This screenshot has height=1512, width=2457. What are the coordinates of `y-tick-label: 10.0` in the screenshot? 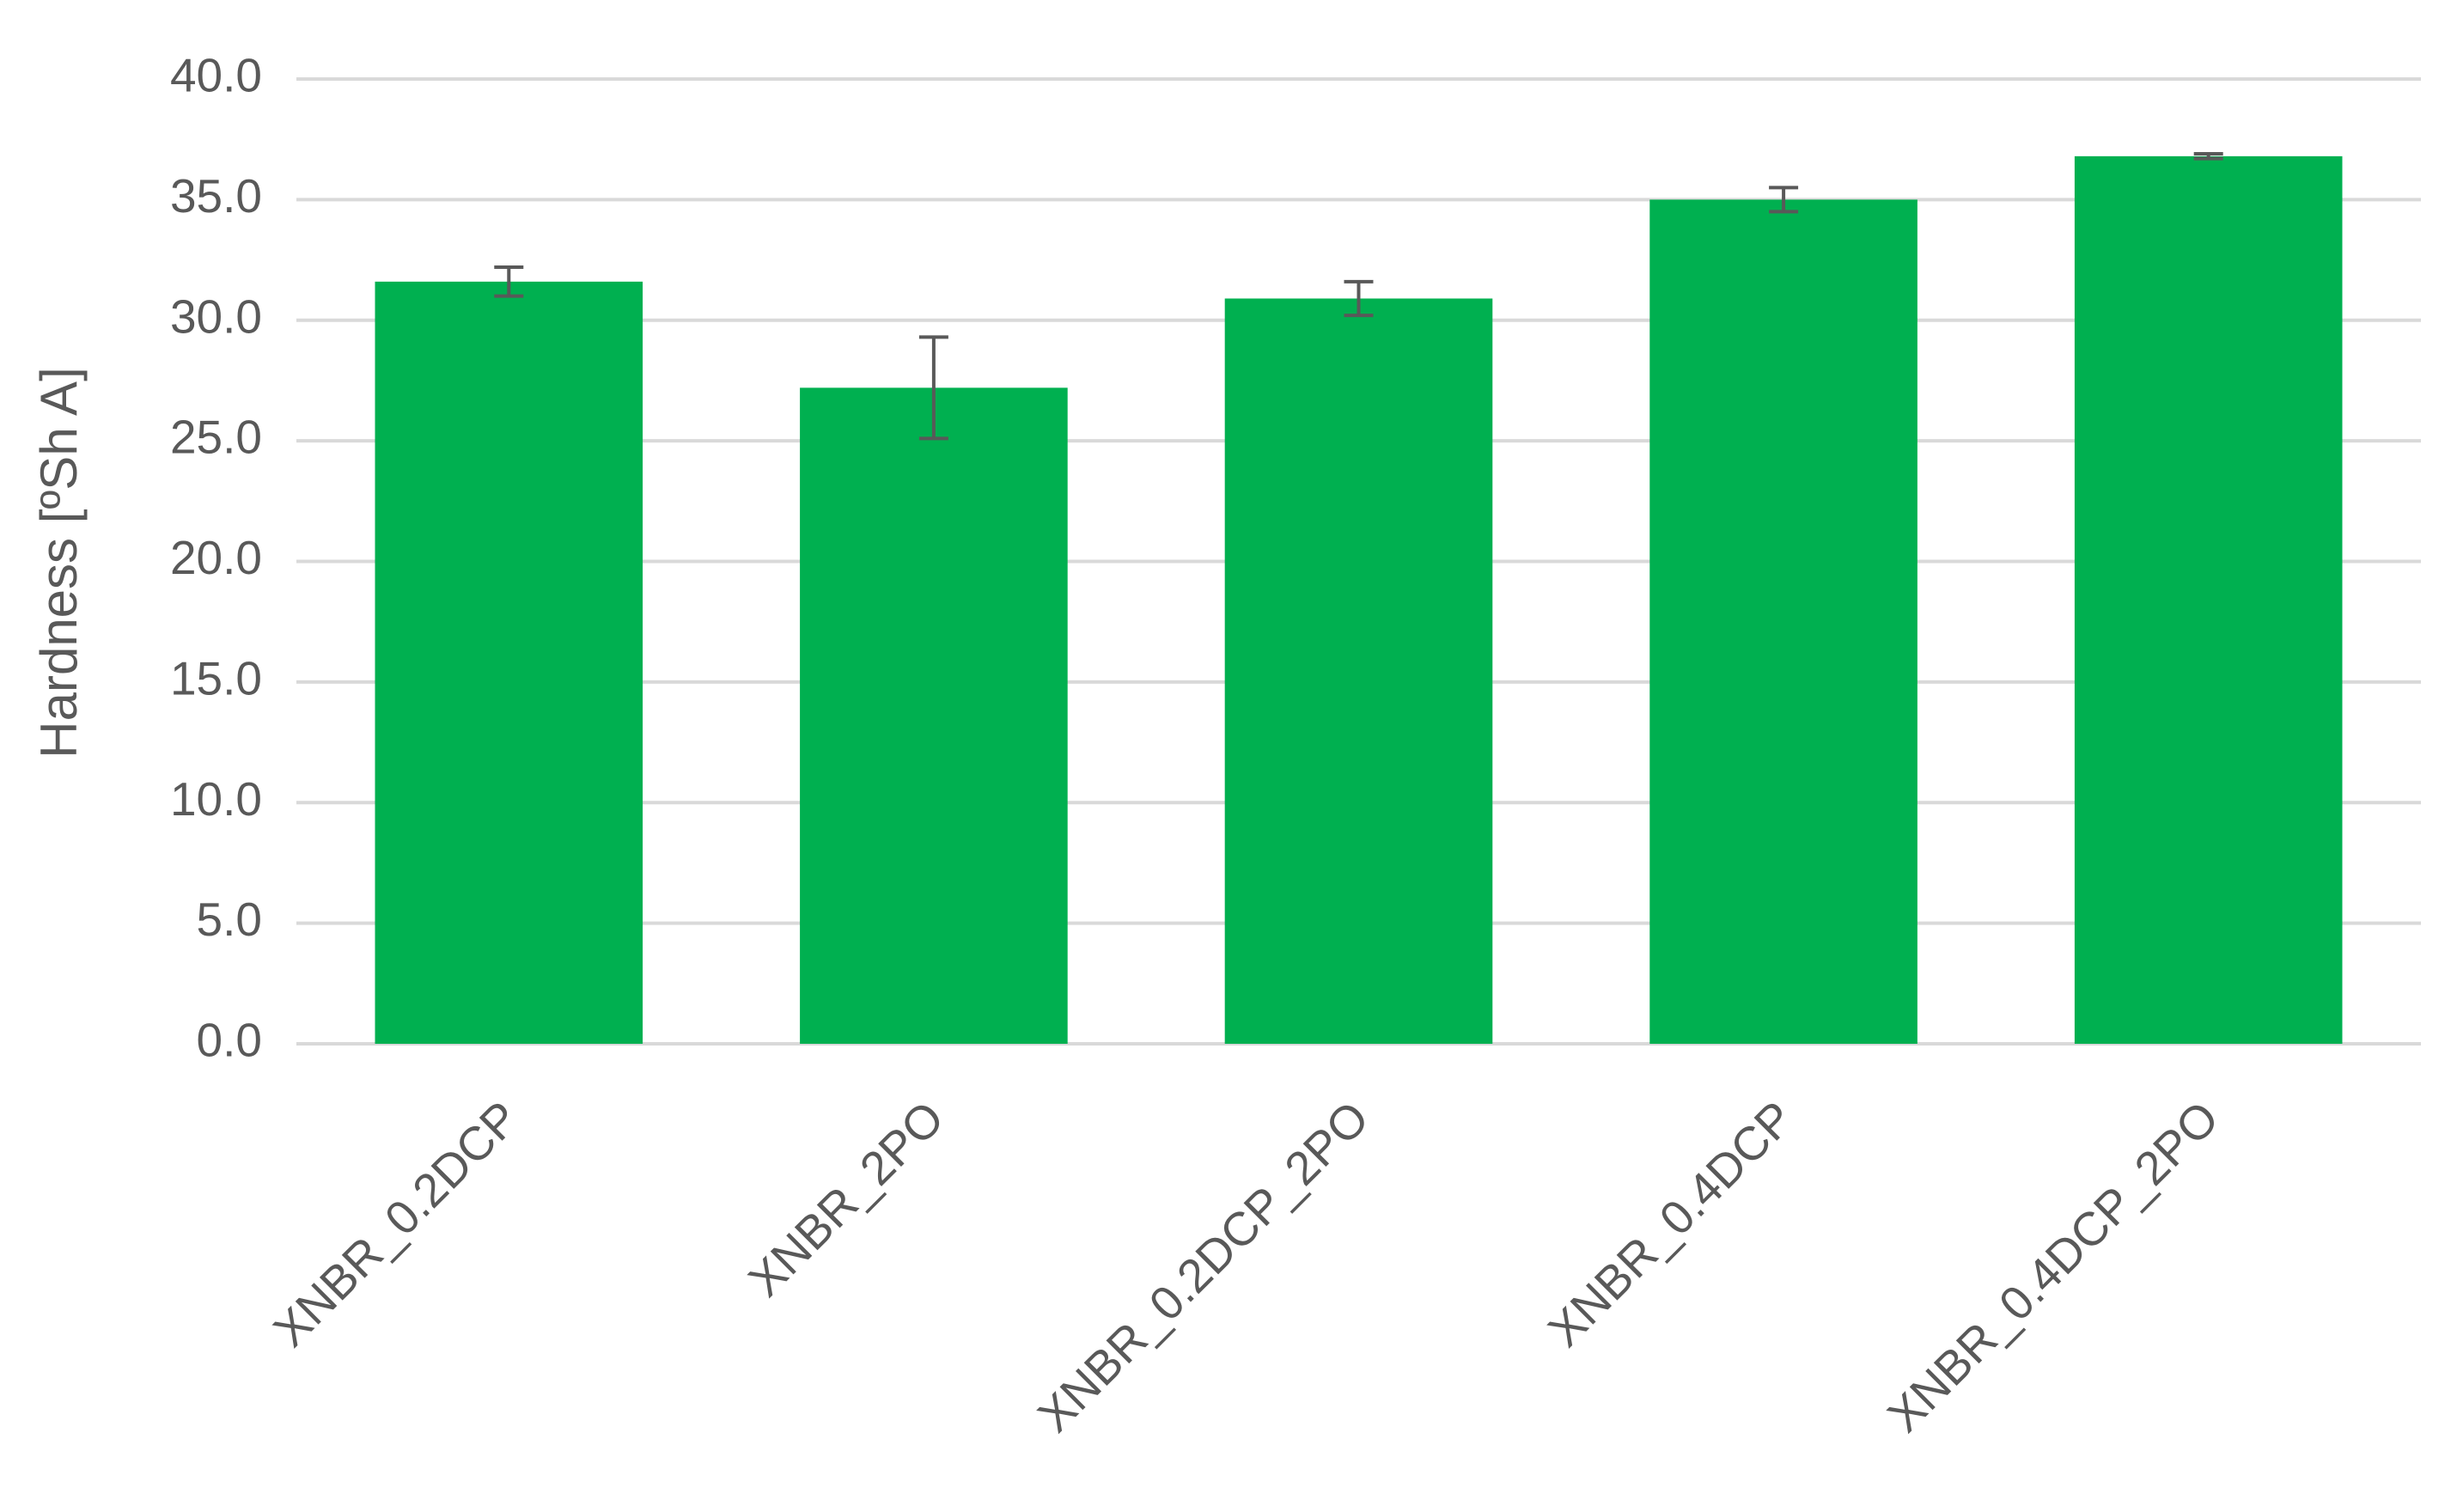 It's located at (216, 799).